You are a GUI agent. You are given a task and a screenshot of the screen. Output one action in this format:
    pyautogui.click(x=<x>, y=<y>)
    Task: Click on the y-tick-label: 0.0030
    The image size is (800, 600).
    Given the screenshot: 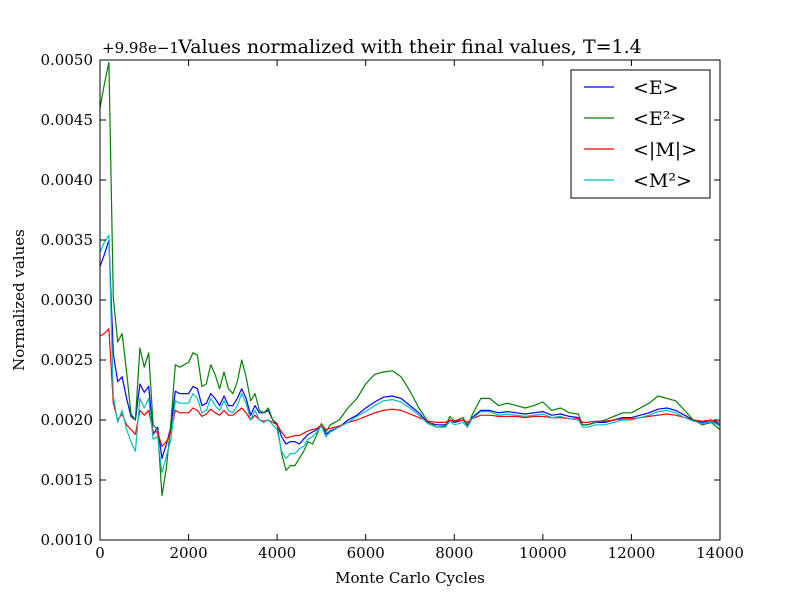 What is the action you would take?
    pyautogui.click(x=67, y=300)
    